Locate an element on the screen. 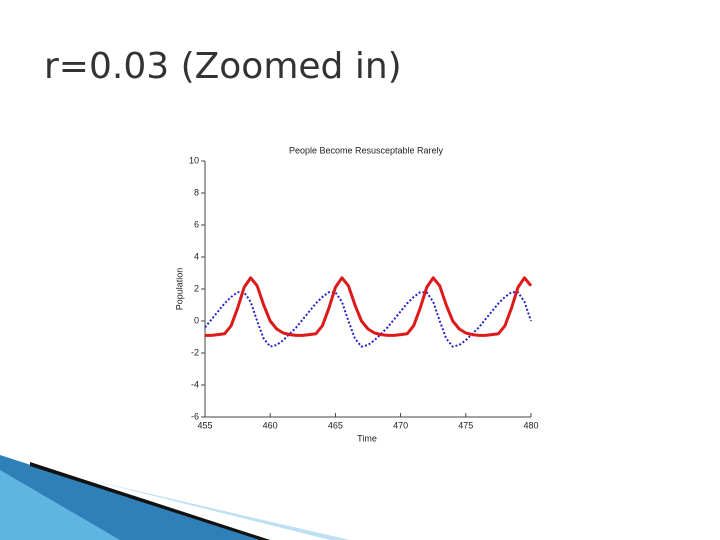 The image size is (720, 540). chart-title: People Become Resusceptable Rarely is located at coordinates (366, 150).